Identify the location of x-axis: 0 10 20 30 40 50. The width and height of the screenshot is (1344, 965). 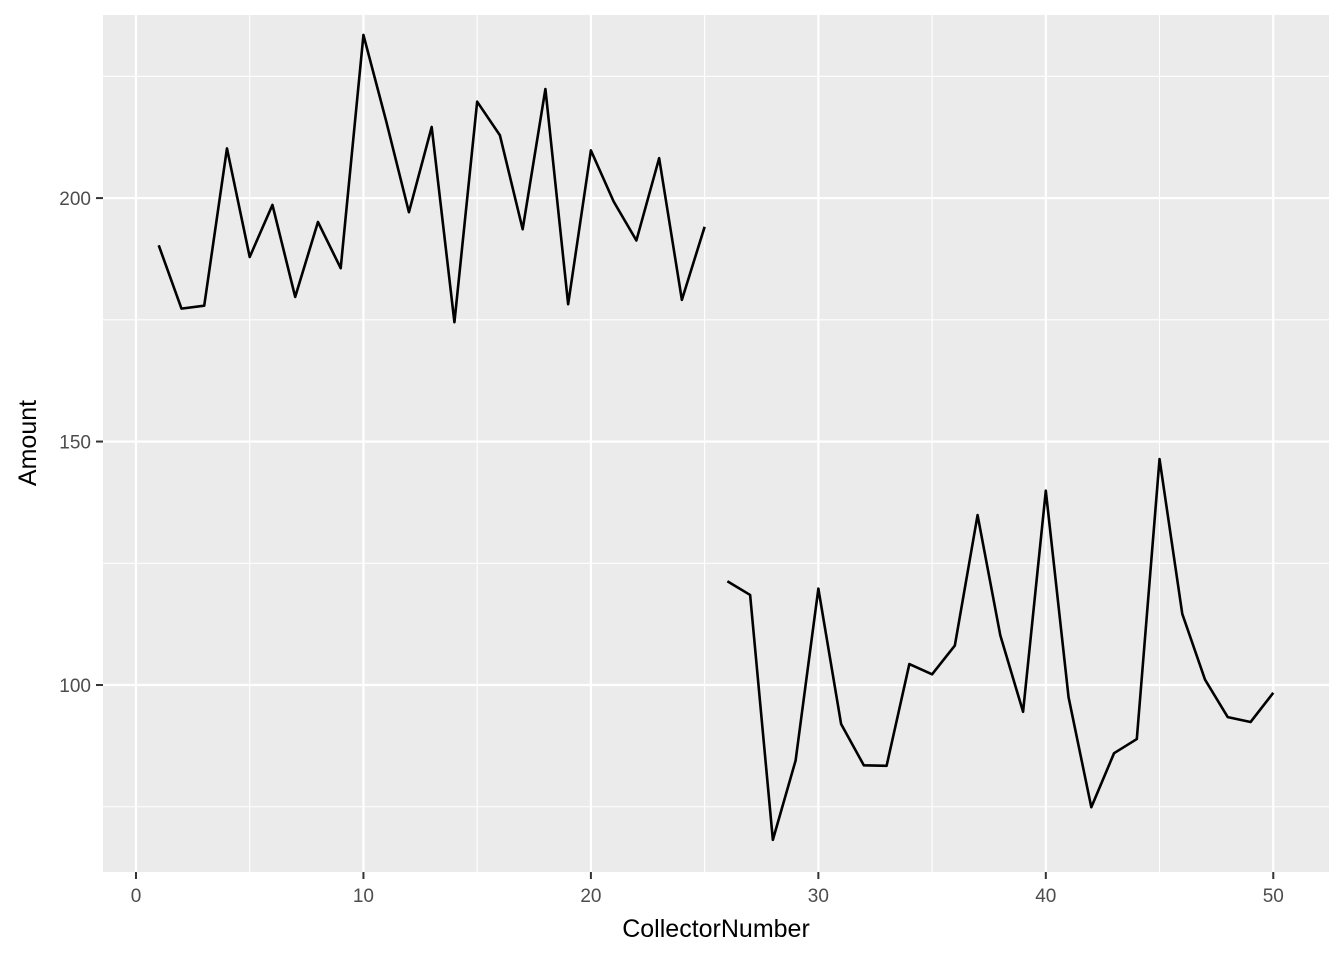
(707, 889).